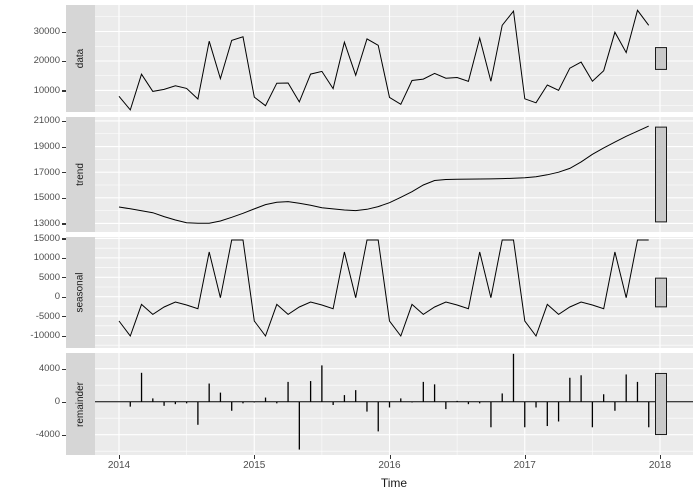 The width and height of the screenshot is (700, 500). I want to click on y-tick-label: 5000, so click(49, 277).